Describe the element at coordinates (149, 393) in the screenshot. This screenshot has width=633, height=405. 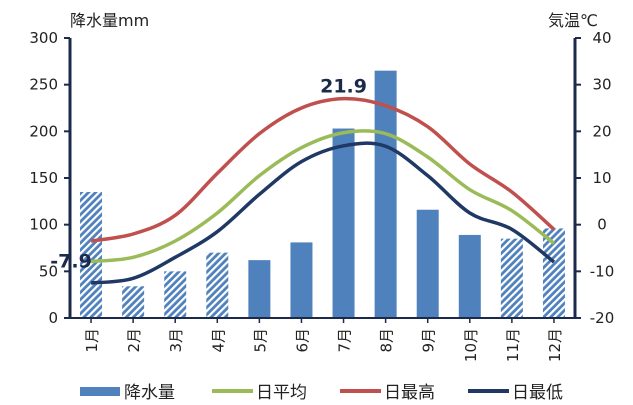
I see `legend-label-precip: 降水量` at that location.